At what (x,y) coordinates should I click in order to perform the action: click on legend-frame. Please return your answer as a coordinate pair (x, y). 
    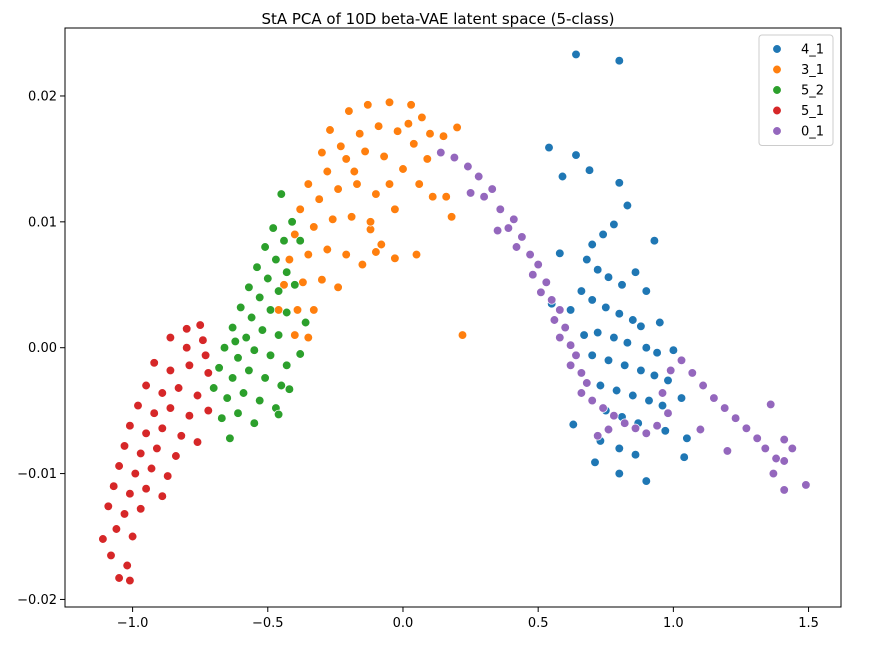
    Looking at the image, I should click on (796, 90).